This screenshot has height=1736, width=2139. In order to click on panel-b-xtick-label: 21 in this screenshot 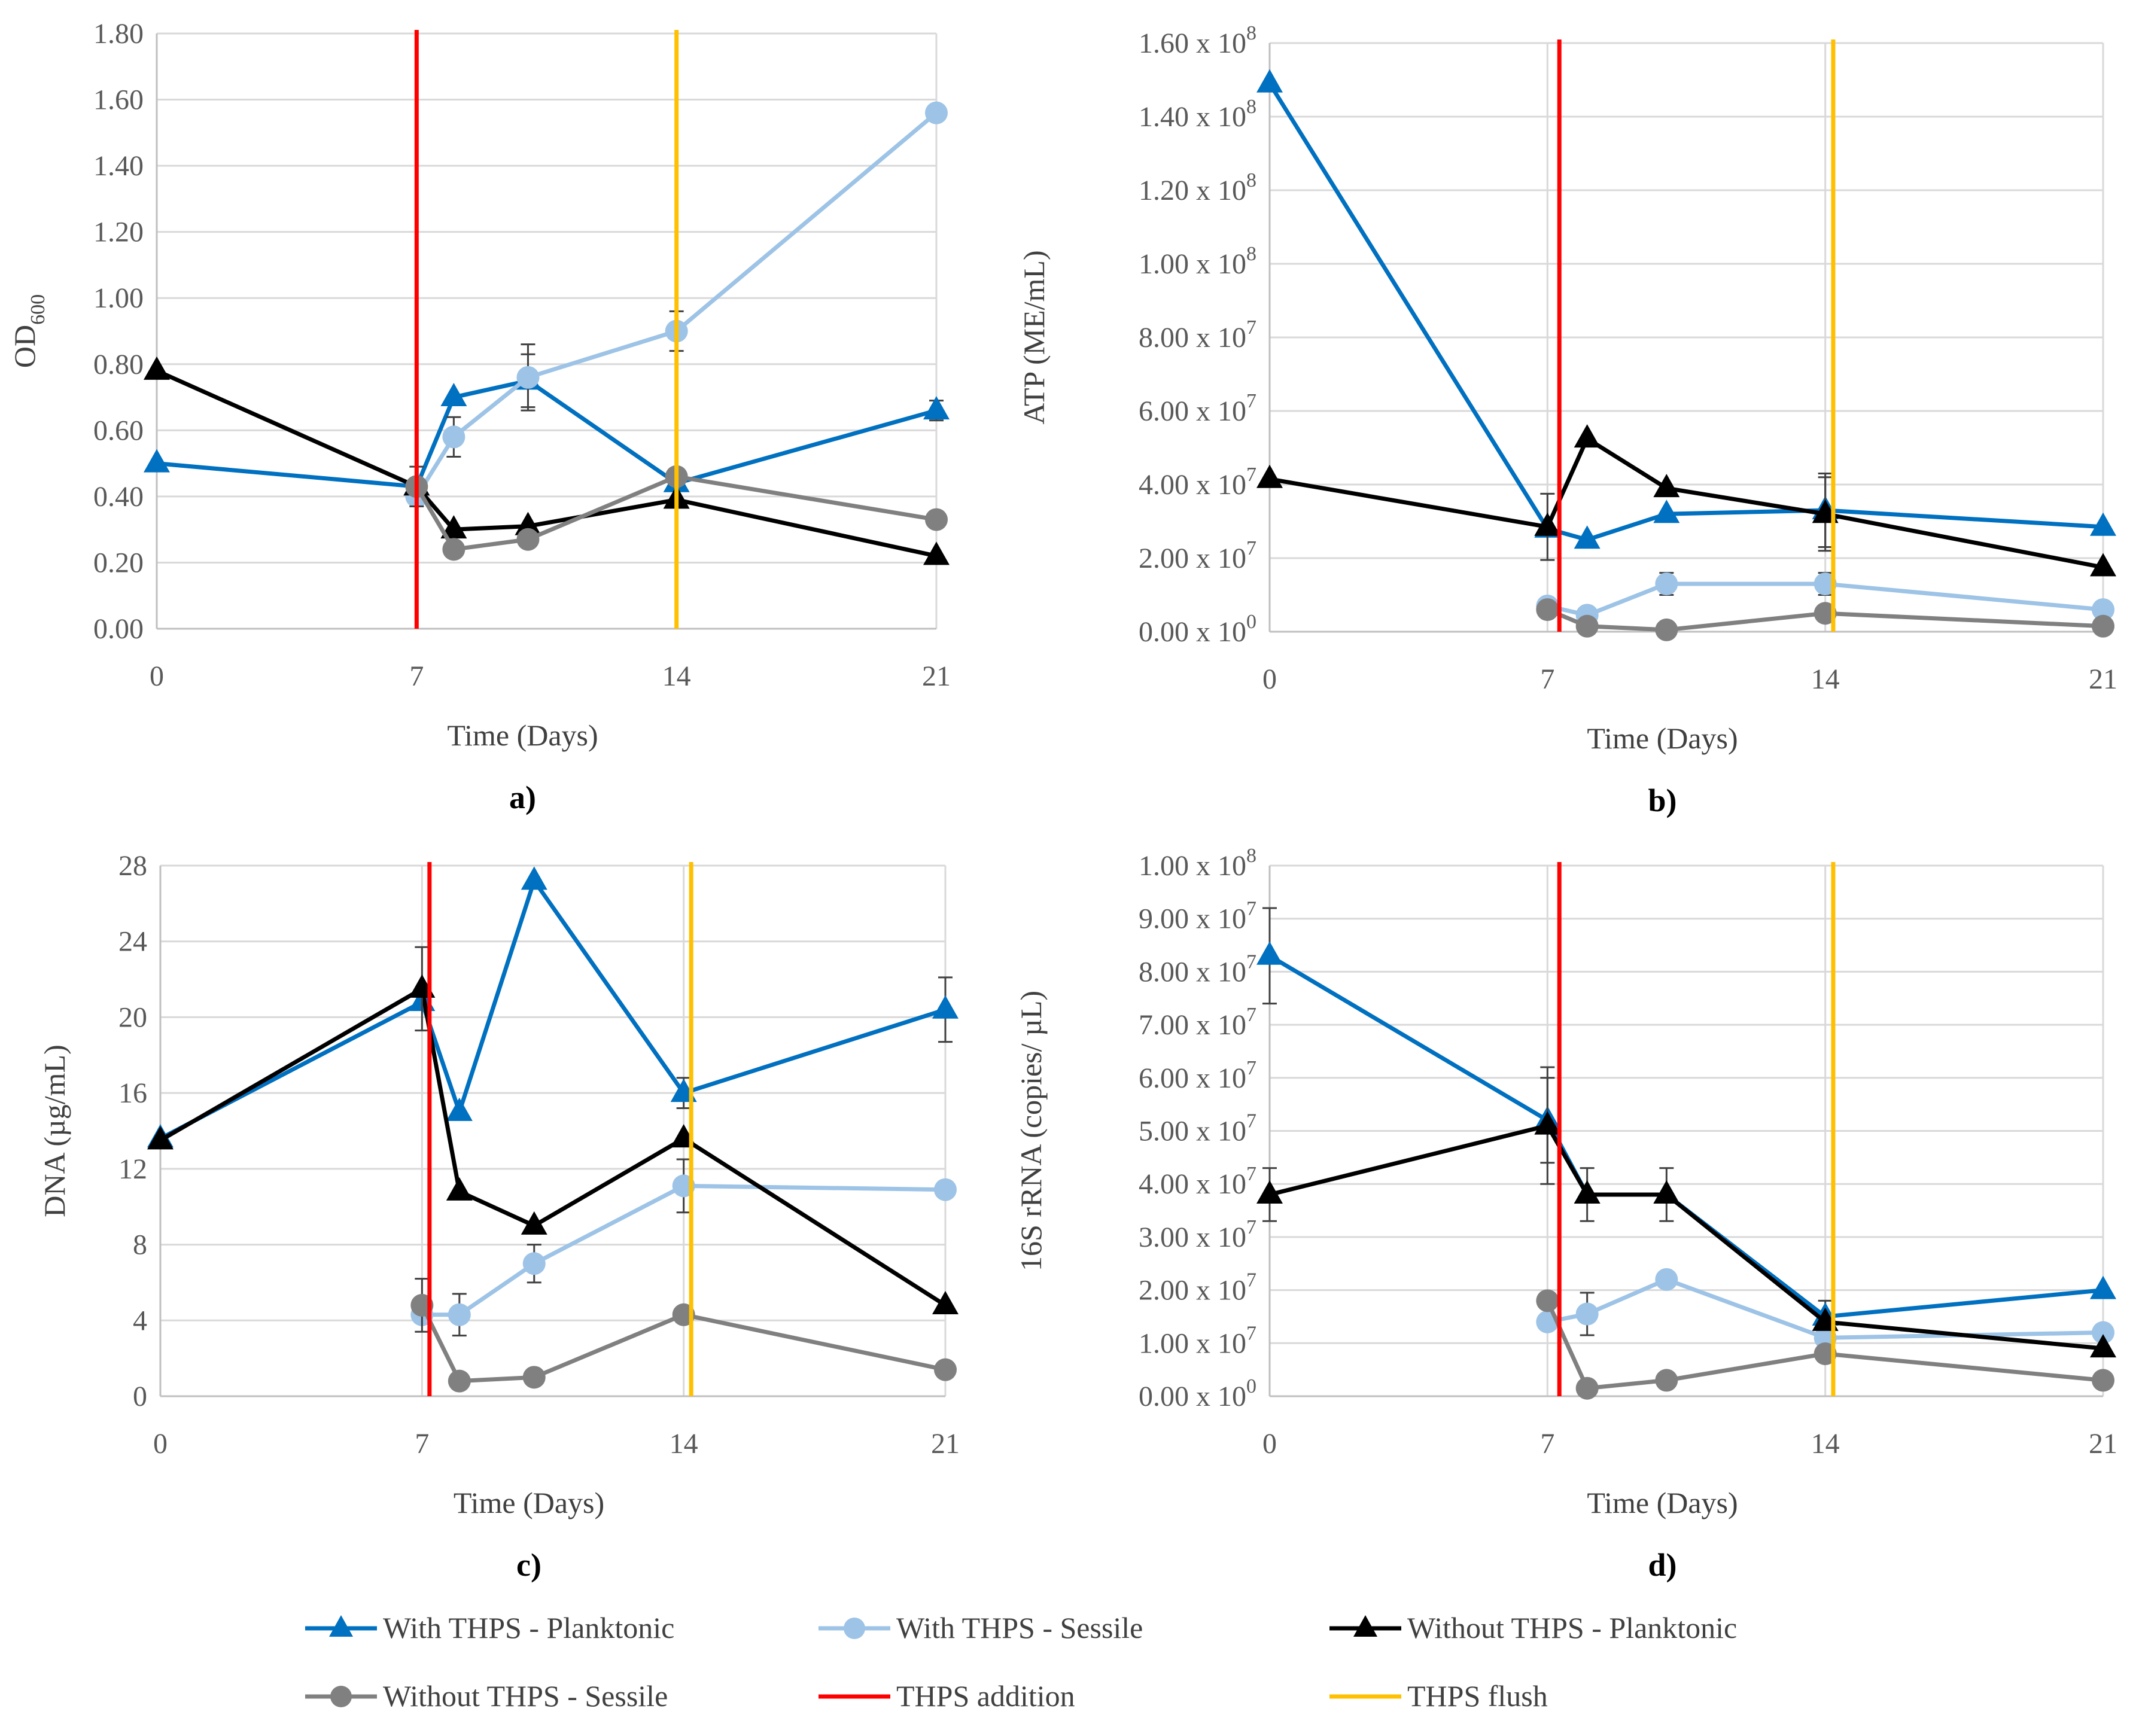, I will do `click(2103, 679)`.